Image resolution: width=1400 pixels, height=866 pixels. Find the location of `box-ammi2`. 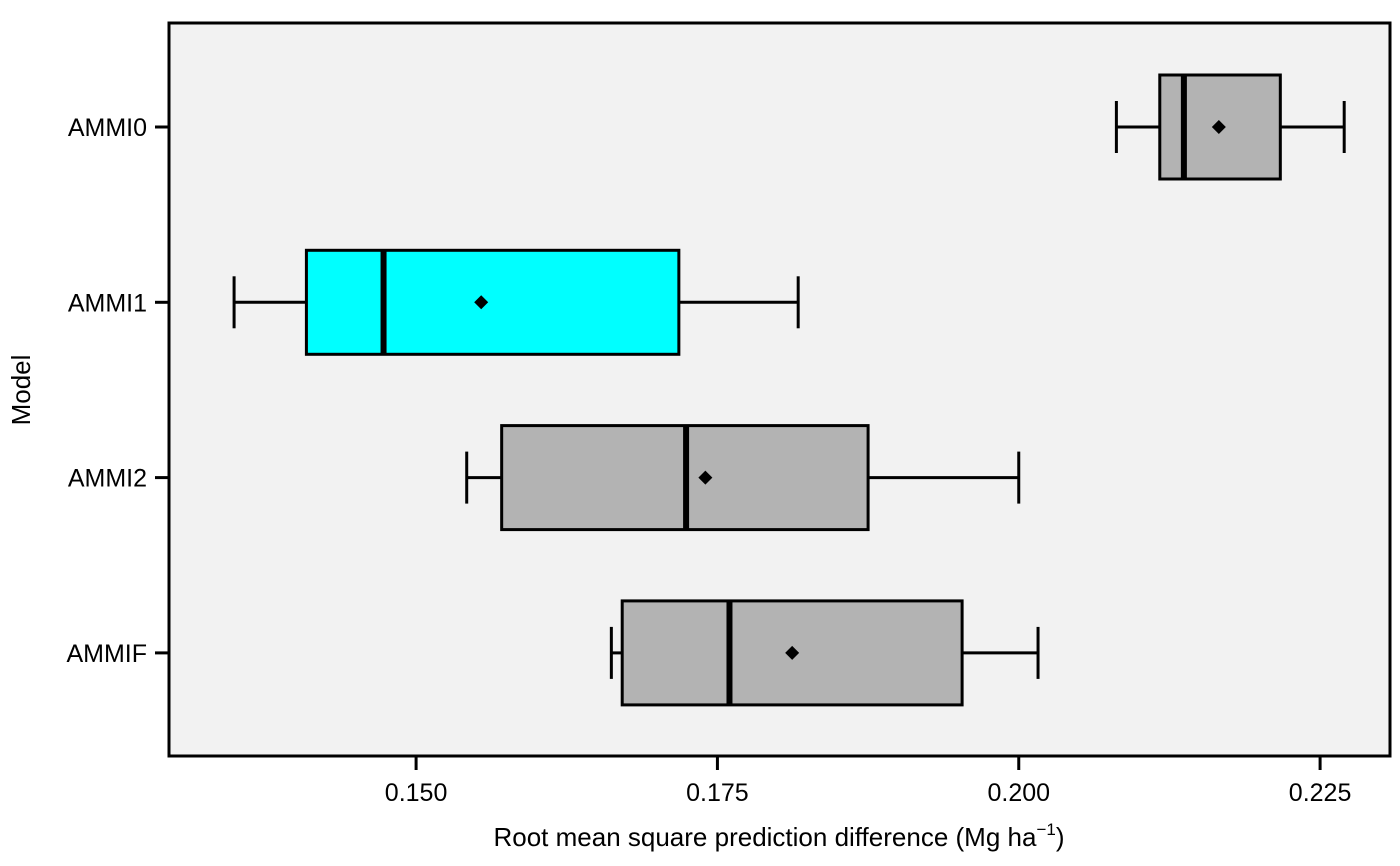

box-ammi2 is located at coordinates (743, 478).